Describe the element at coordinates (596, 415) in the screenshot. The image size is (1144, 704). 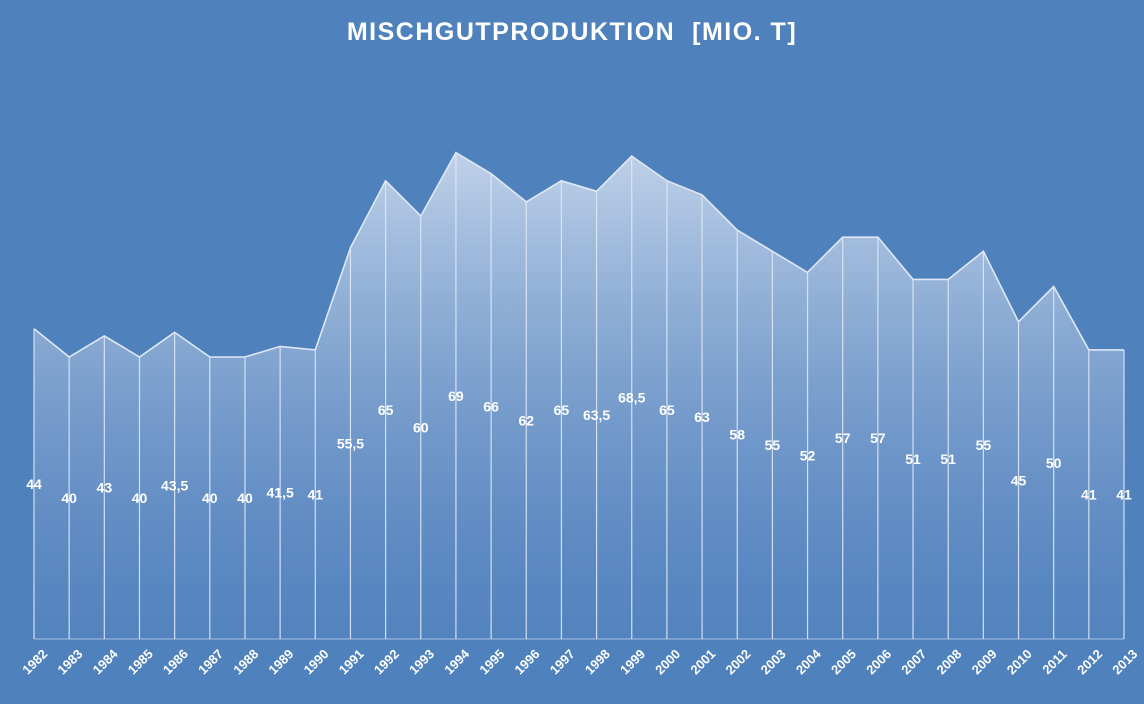
I see `data-label-1998: 63,5` at that location.